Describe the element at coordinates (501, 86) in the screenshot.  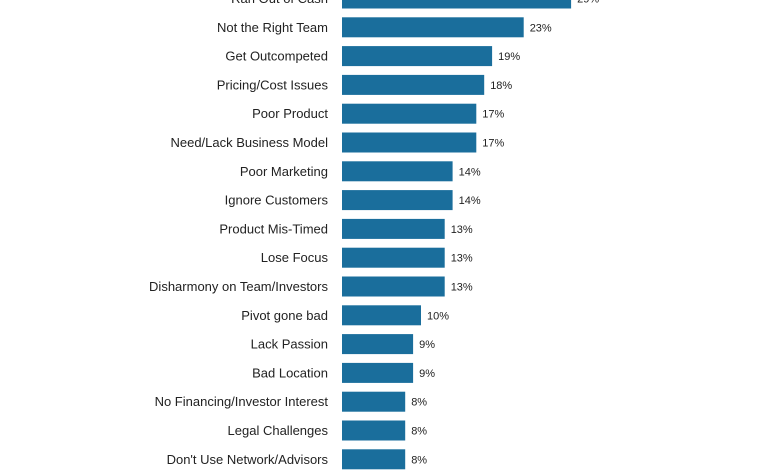
I see `value-label: 18%` at that location.